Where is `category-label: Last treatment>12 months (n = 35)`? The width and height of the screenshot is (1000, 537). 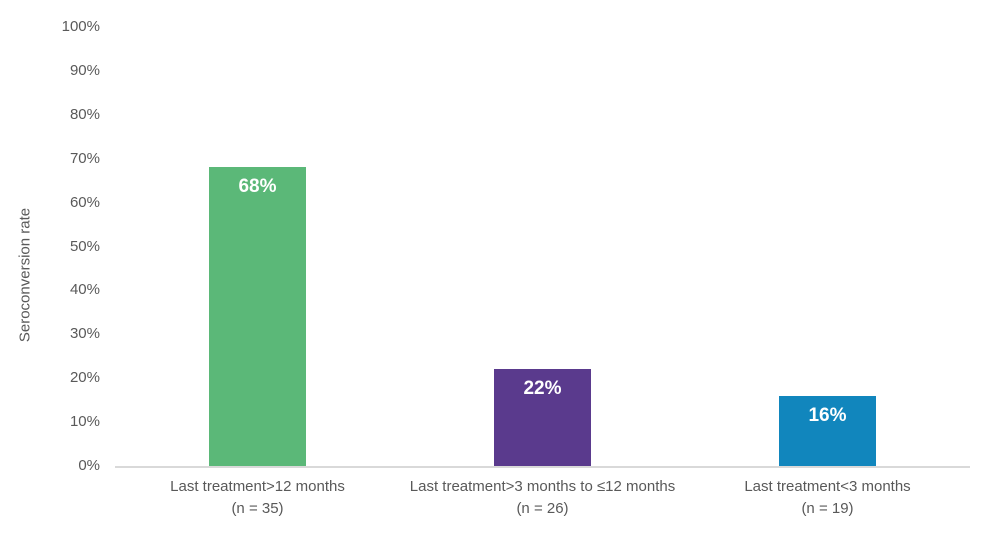 category-label: Last treatment>12 months (n = 35) is located at coordinates (258, 498).